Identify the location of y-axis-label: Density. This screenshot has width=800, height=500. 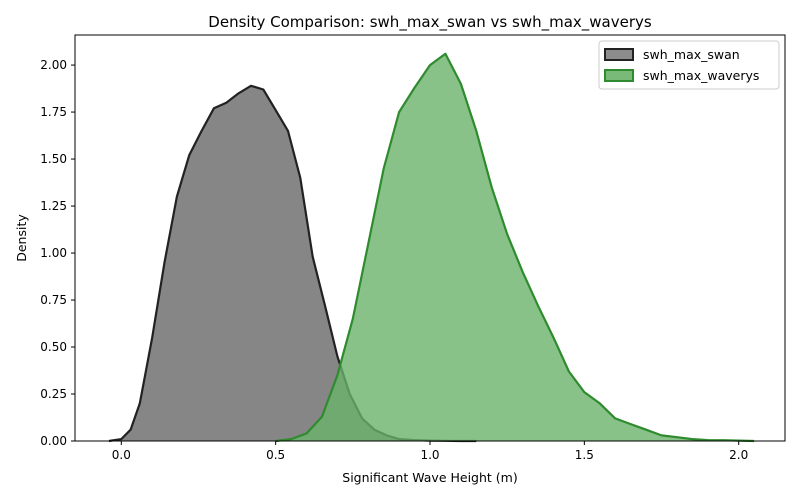
(21, 238).